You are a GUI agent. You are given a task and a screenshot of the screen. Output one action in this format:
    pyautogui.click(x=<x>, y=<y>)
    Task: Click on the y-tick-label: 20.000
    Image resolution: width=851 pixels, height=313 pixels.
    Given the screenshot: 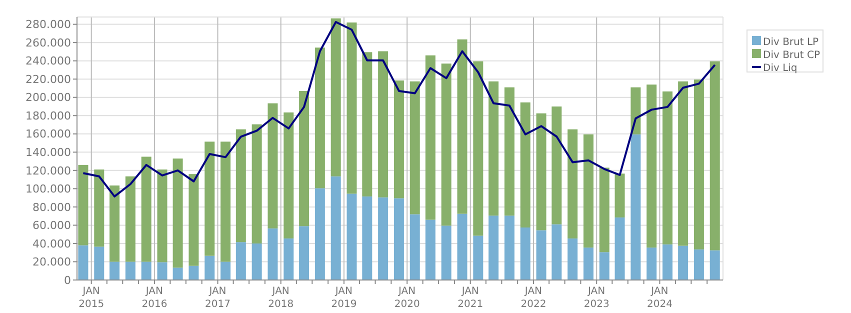 What is the action you would take?
    pyautogui.click(x=51, y=262)
    